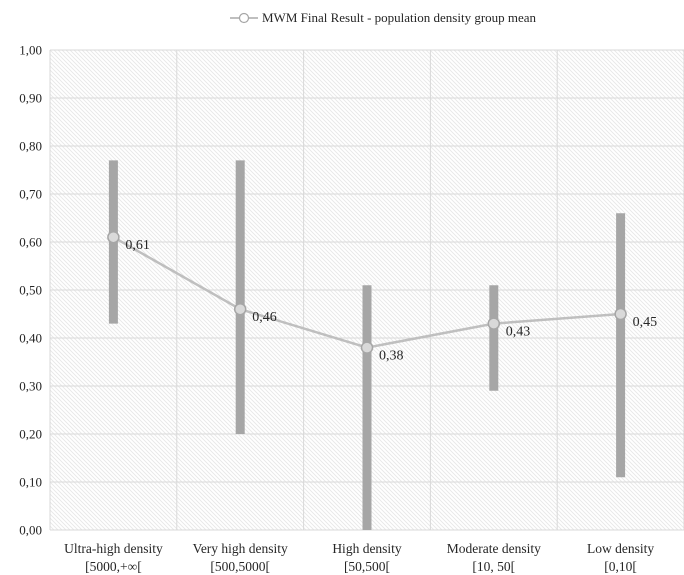 This screenshot has height=575, width=684. What do you see at coordinates (30, 146) in the screenshot?
I see `y-tick-label: 0,80` at bounding box center [30, 146].